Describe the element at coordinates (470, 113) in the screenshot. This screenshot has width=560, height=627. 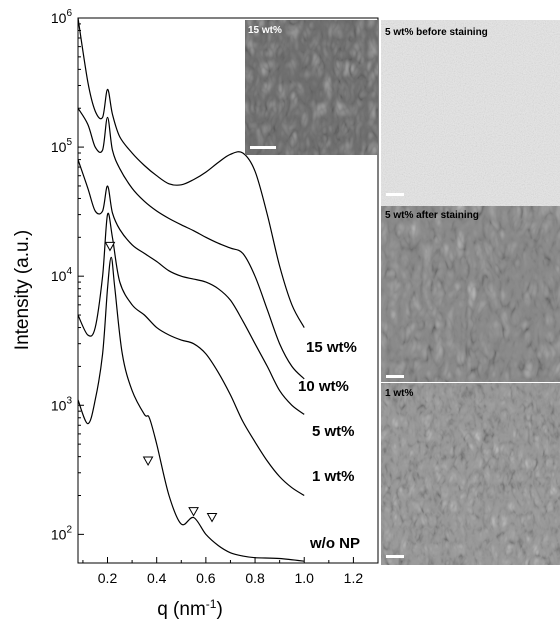
I see `tem-panel-5wt-before: 5 wt% before staining` at that location.